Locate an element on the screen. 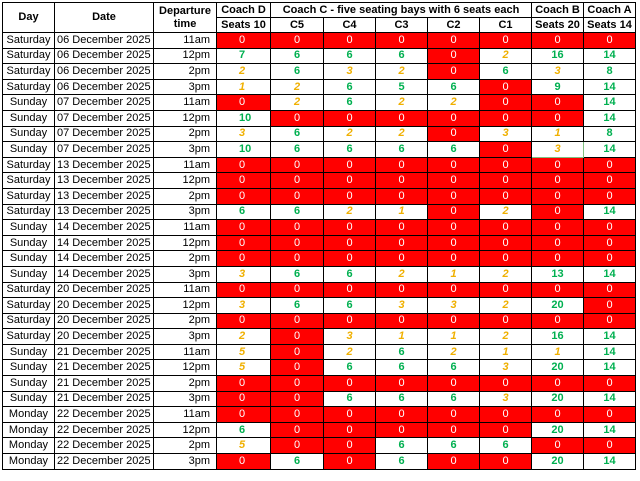  cell-seats-coach-d: 3 is located at coordinates (243, 134).